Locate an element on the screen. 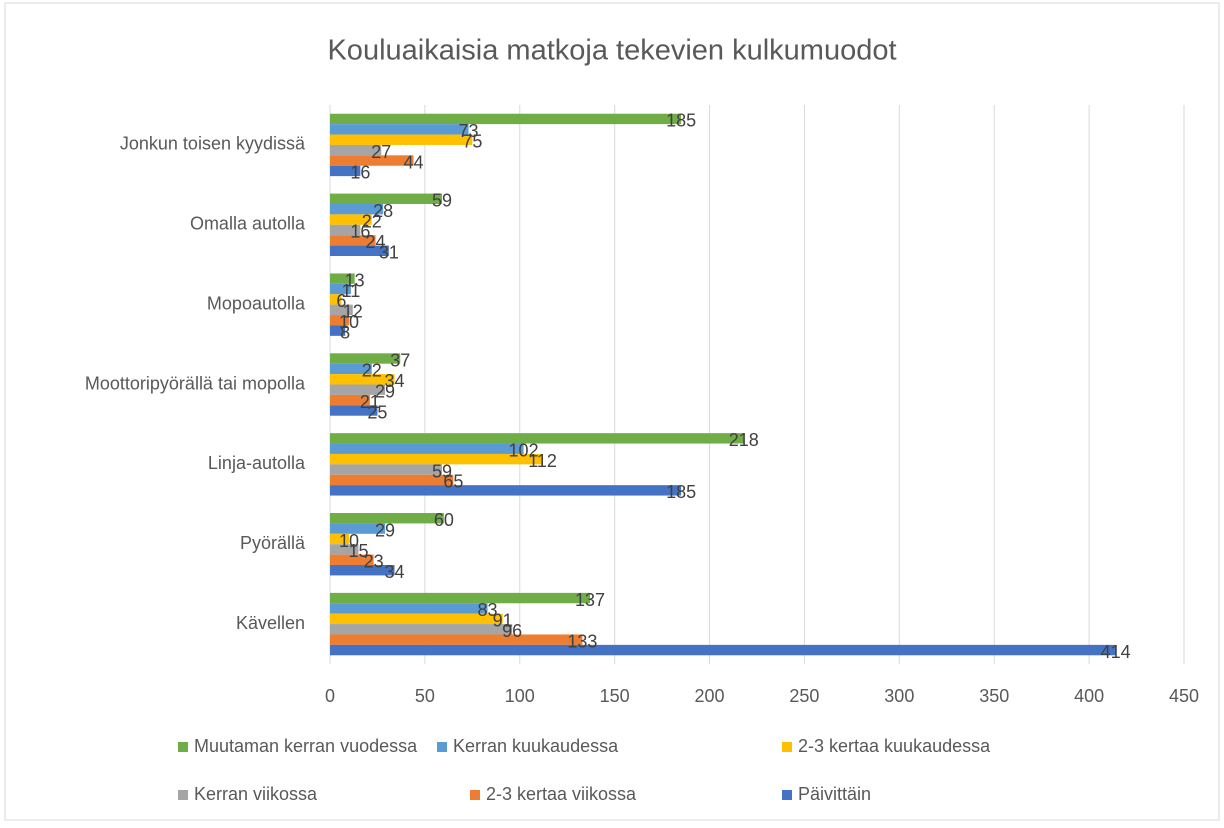 The height and width of the screenshot is (828, 1224). y-tick-label: Linja-autolla is located at coordinates (257, 463).